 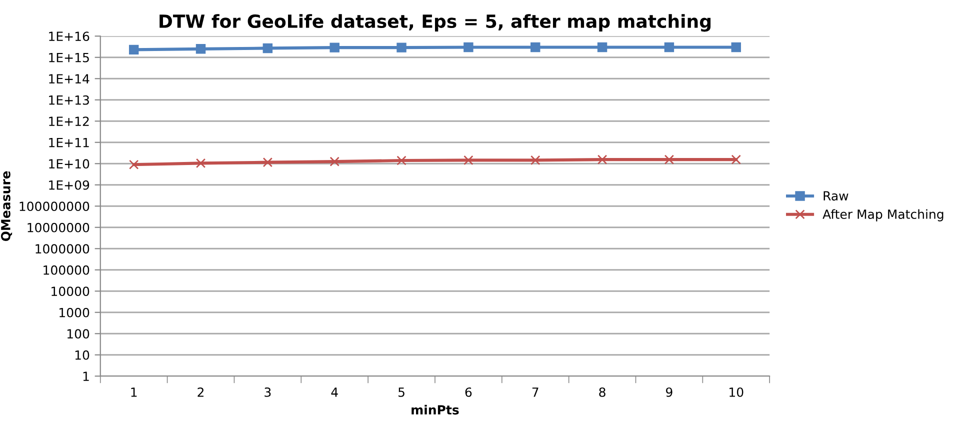 I want to click on x-tick-label: 6, so click(x=468, y=392).